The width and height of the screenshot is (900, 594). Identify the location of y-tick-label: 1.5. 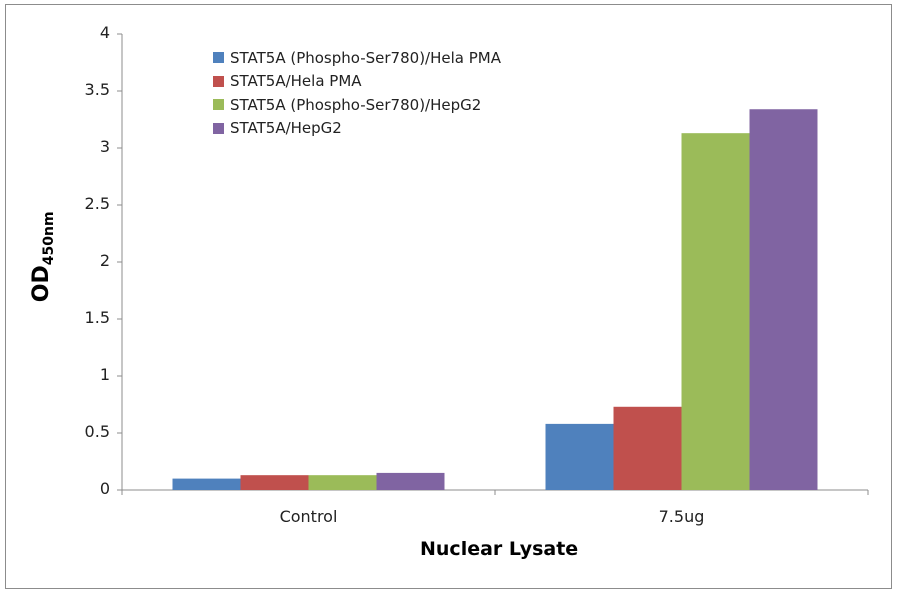
(97, 317).